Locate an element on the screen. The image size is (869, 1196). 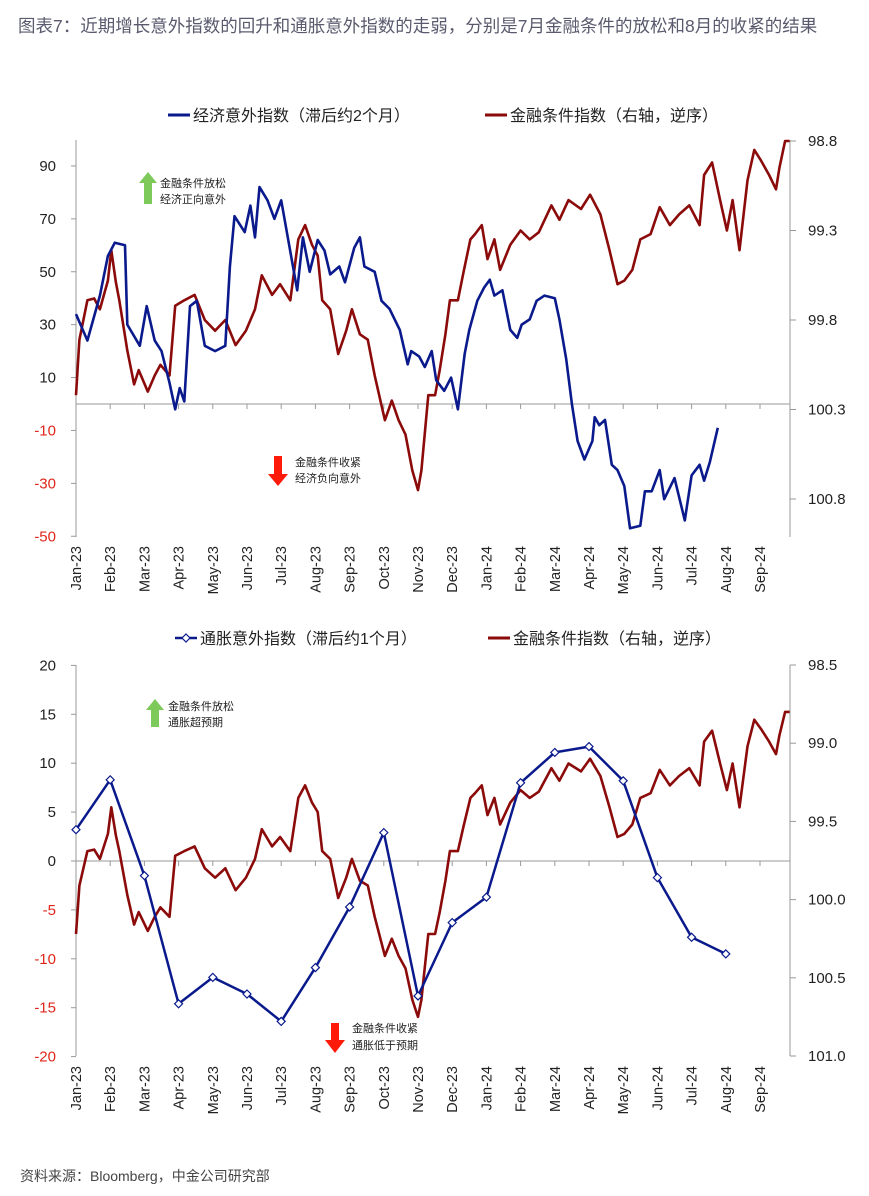
right-tick-label: 101.0 is located at coordinates (827, 1056).